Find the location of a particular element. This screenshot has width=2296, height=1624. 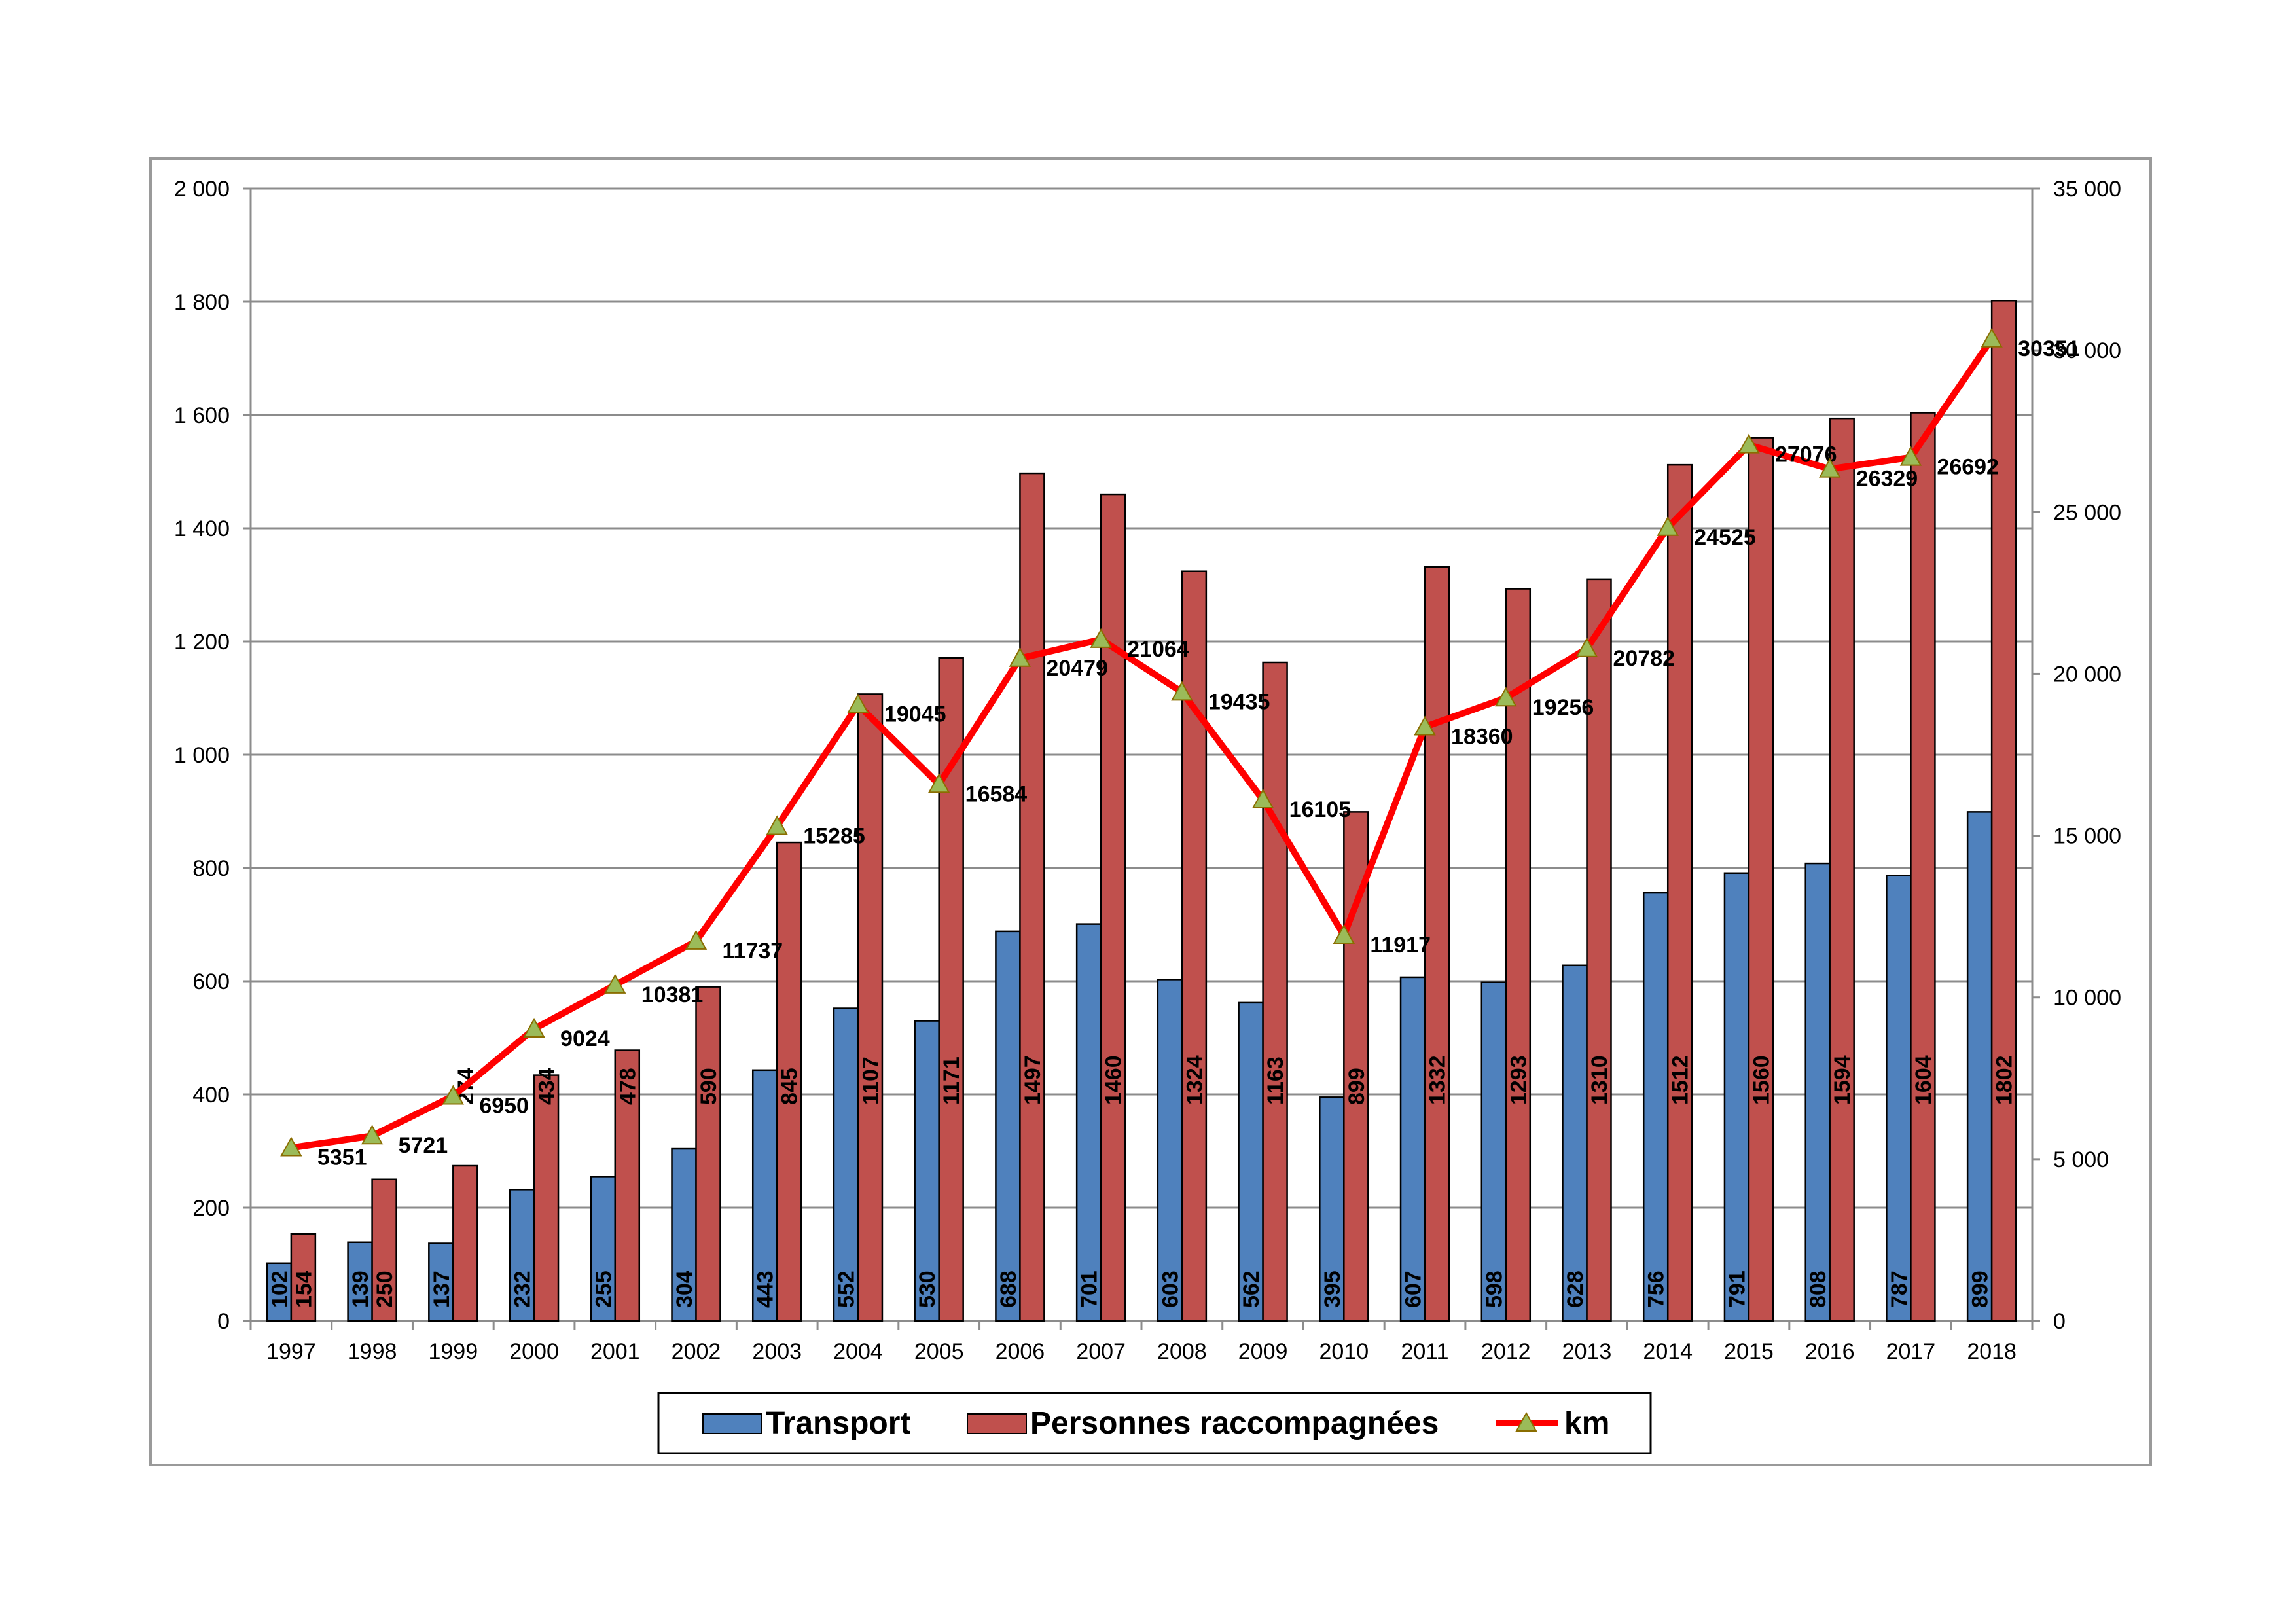

legend-box is located at coordinates (1154, 1423).